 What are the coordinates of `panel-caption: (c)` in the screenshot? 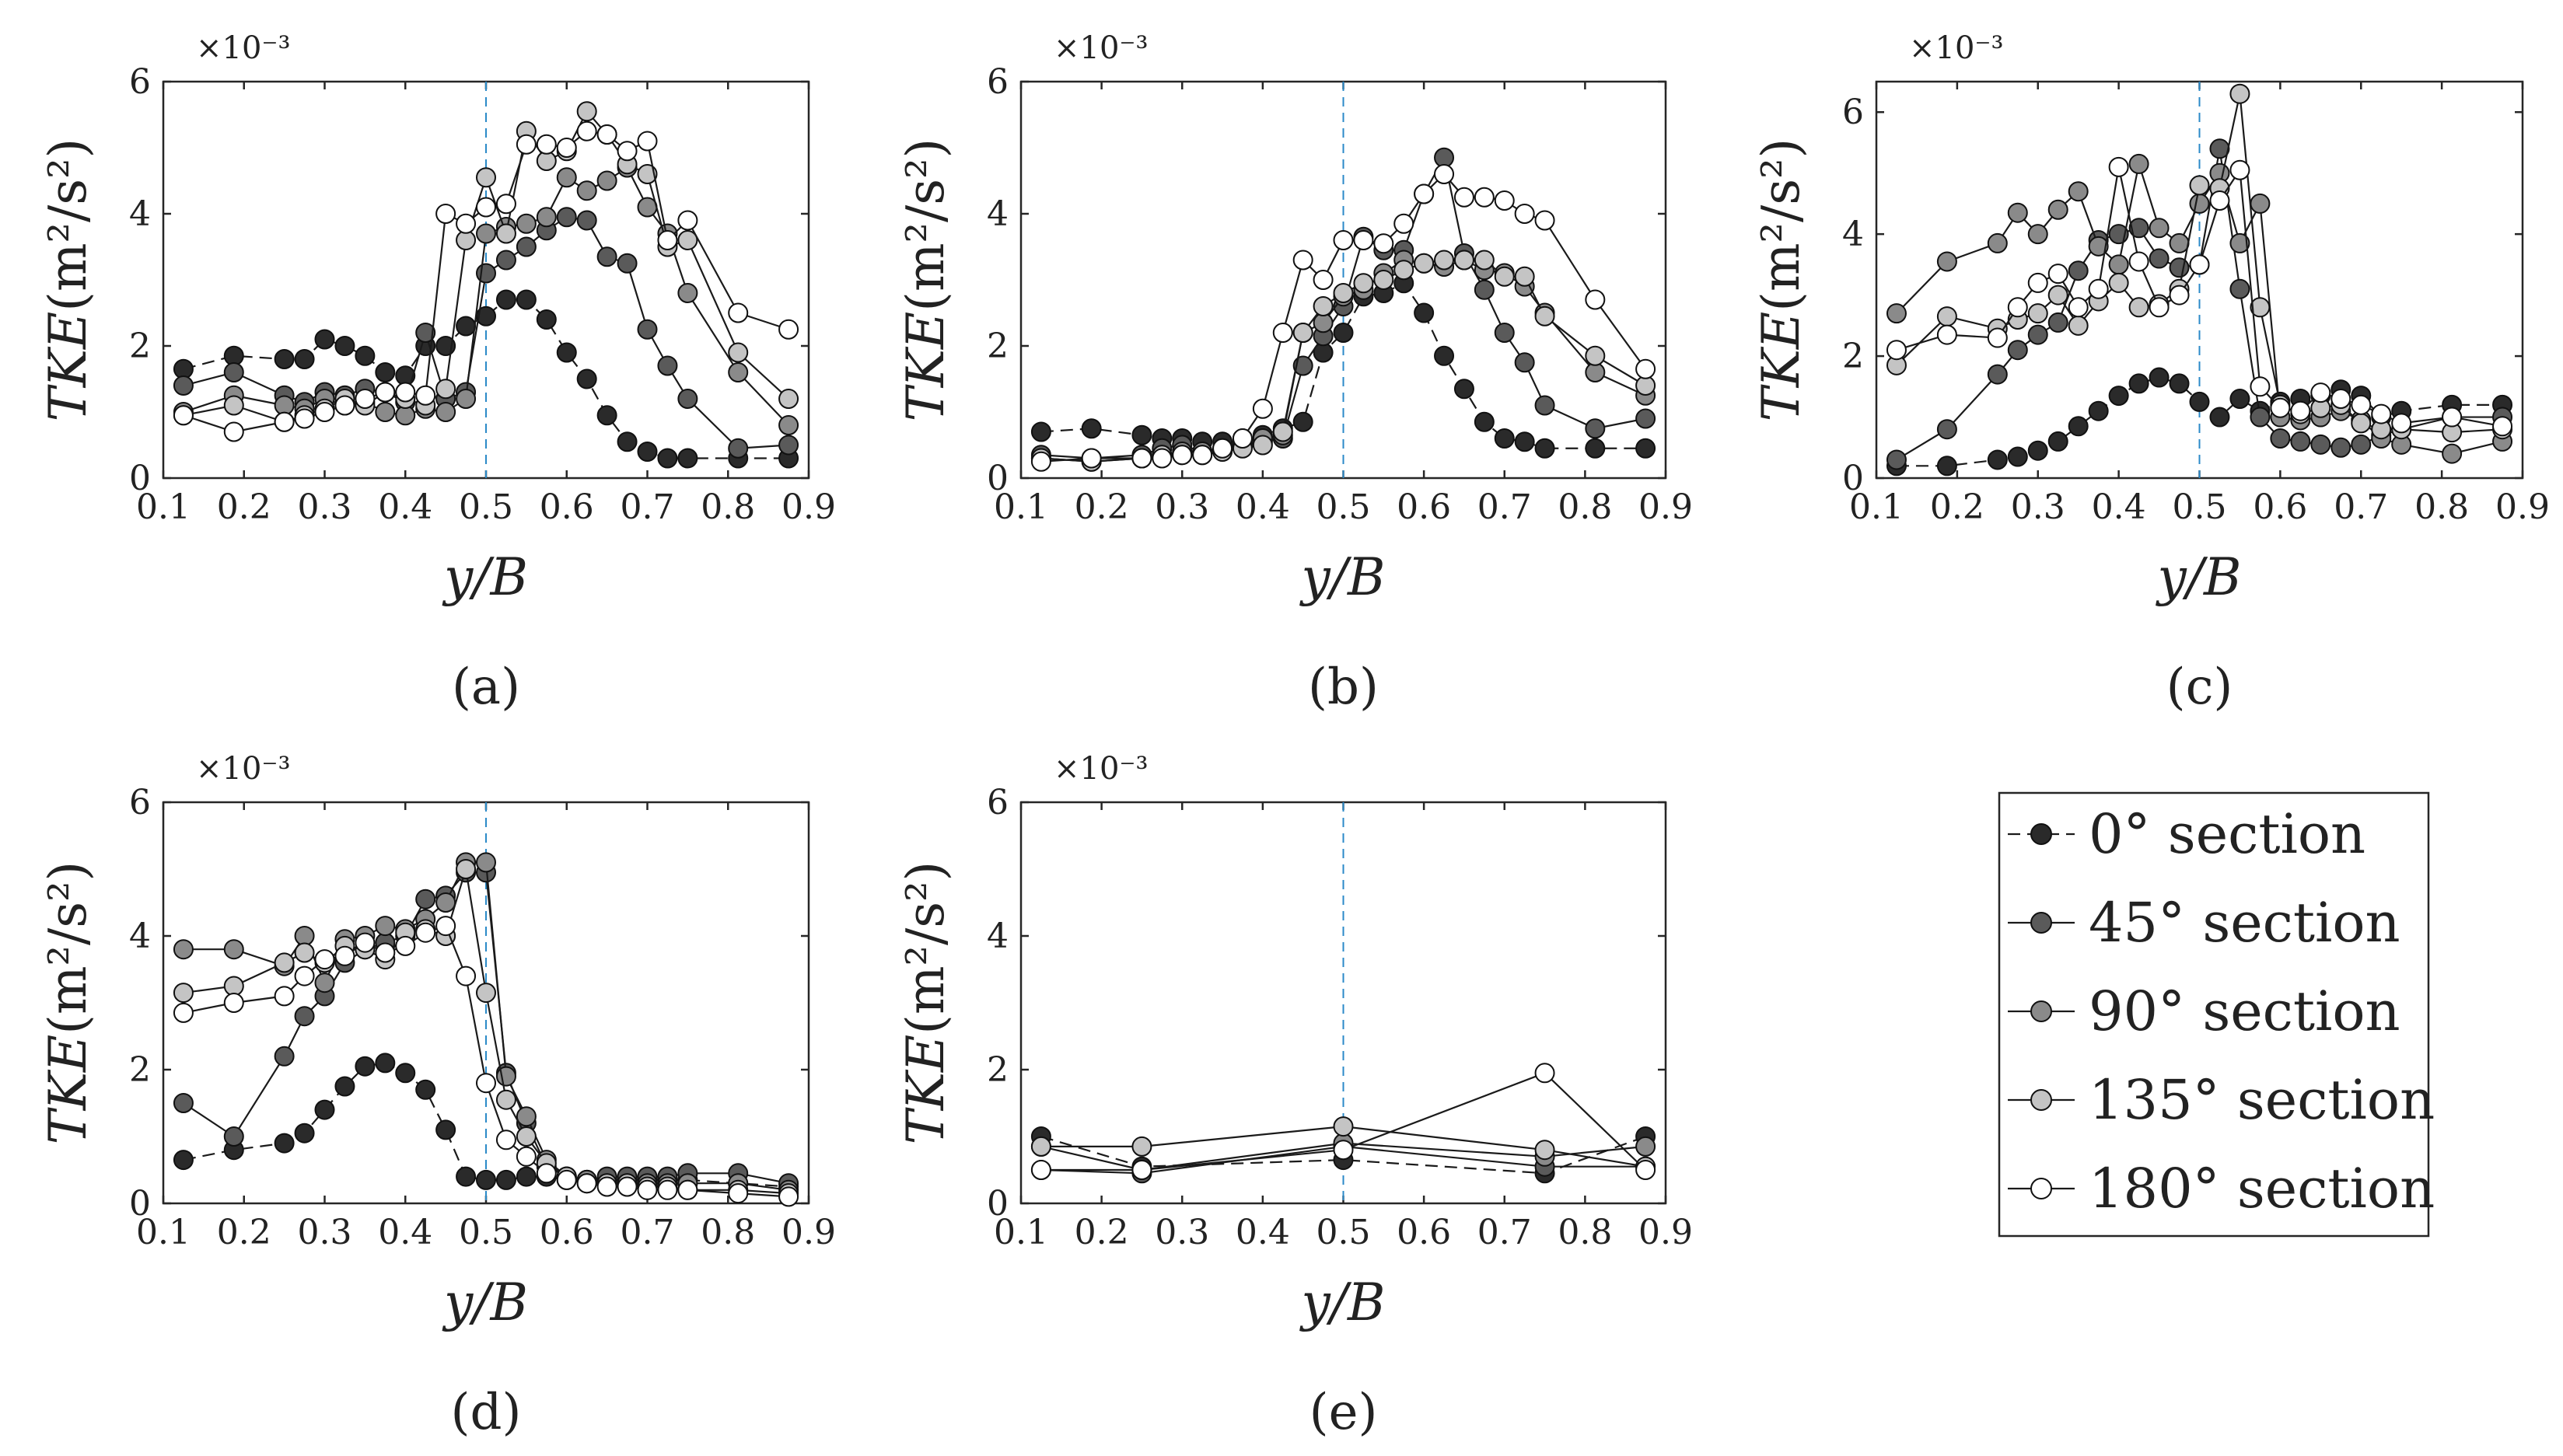 It's located at (2199, 687).